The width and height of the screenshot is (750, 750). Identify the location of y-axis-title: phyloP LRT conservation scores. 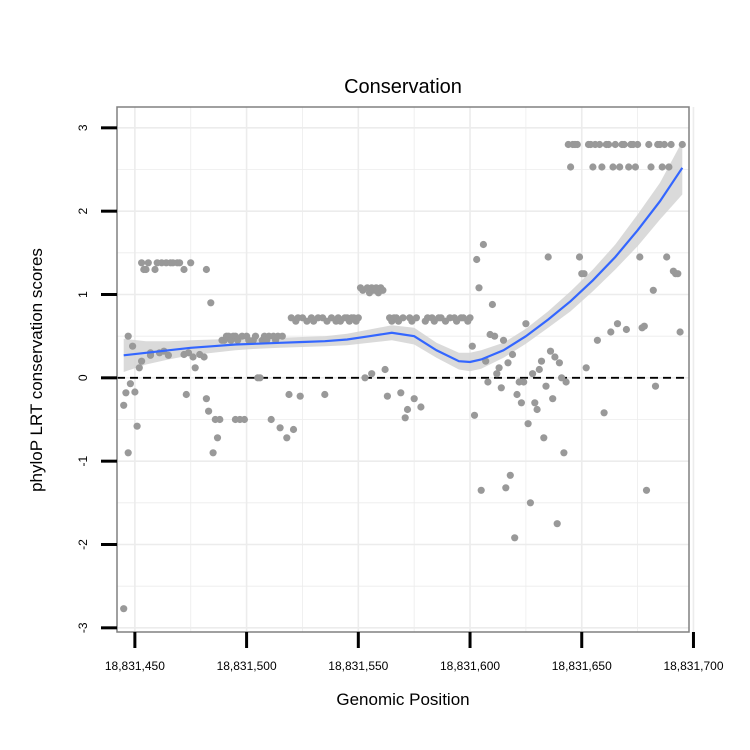
(36, 370).